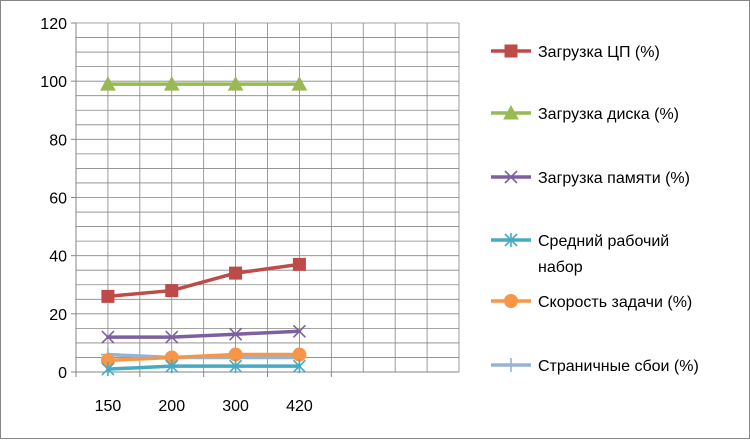 The height and width of the screenshot is (440, 750). I want to click on legend-label-line: Скорость задачи (%), so click(615, 302).